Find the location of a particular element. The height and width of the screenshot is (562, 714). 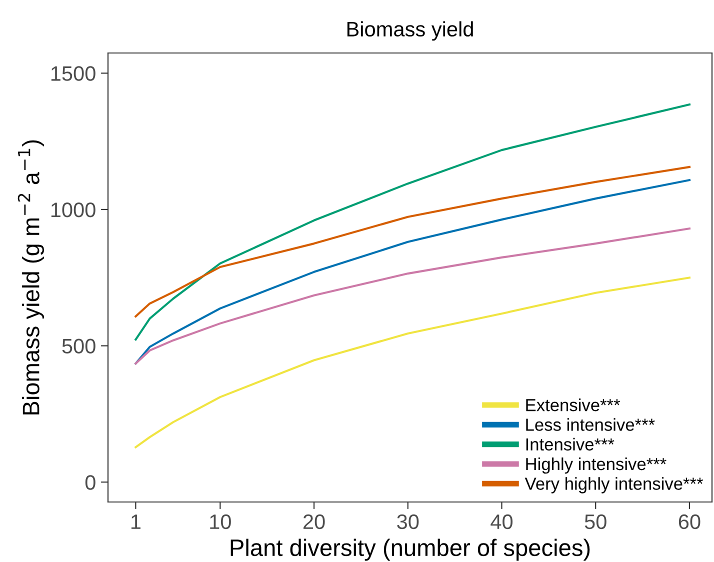

y-tick-label: 500 is located at coordinates (79, 346).